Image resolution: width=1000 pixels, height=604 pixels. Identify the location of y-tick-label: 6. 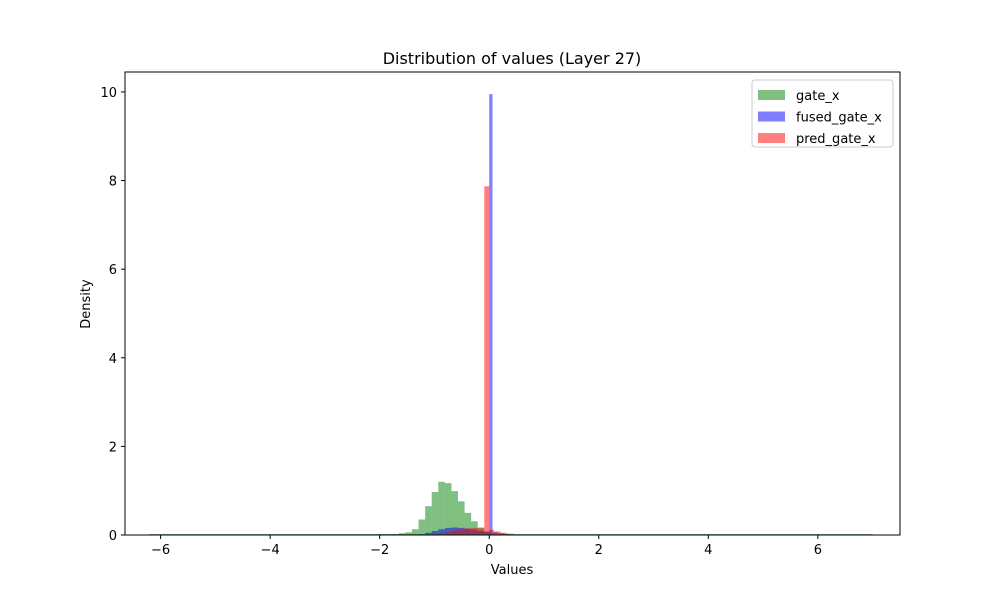
(113, 270).